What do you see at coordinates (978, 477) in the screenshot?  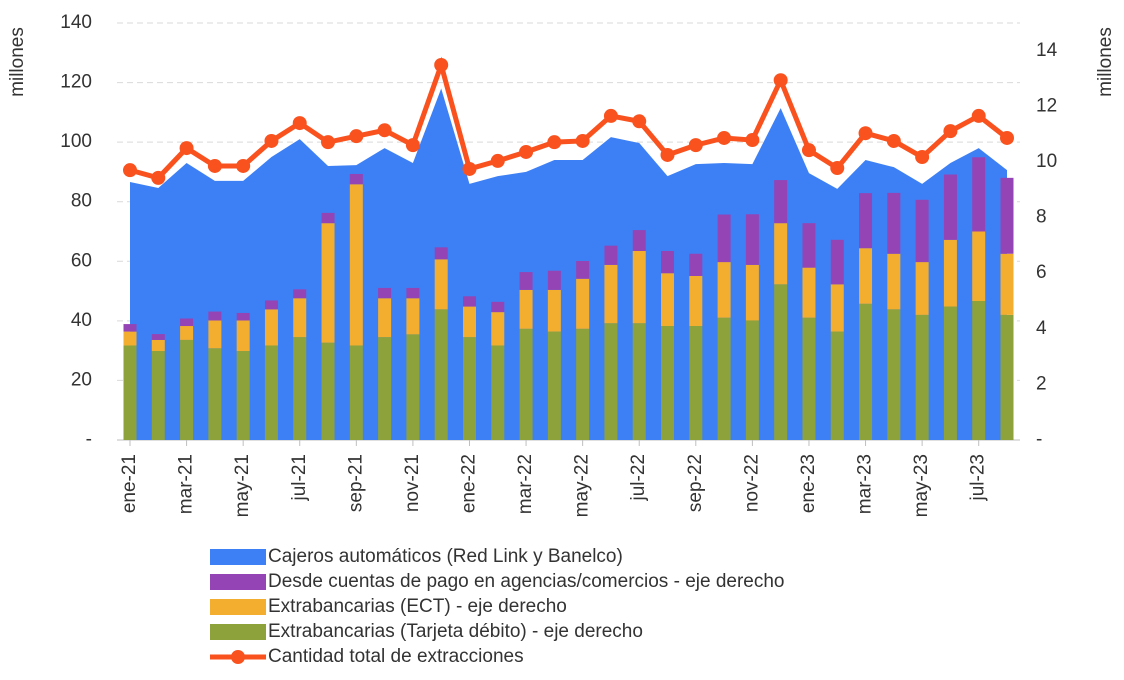 I see `x-tick-label: jul-23` at bounding box center [978, 477].